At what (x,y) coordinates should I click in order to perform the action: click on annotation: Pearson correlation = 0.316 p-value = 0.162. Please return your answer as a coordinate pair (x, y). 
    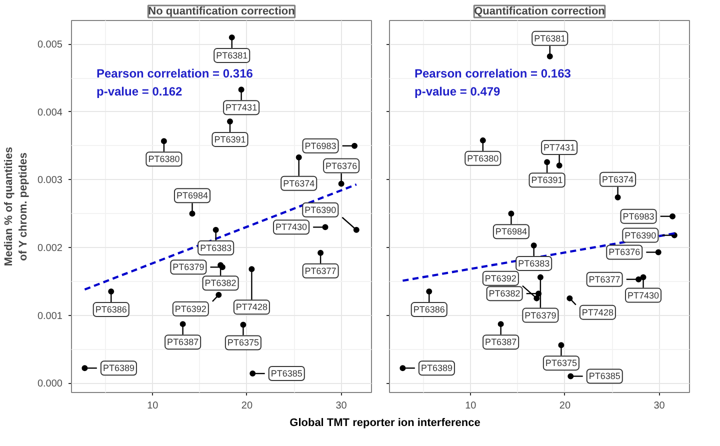
    Looking at the image, I should click on (175, 82).